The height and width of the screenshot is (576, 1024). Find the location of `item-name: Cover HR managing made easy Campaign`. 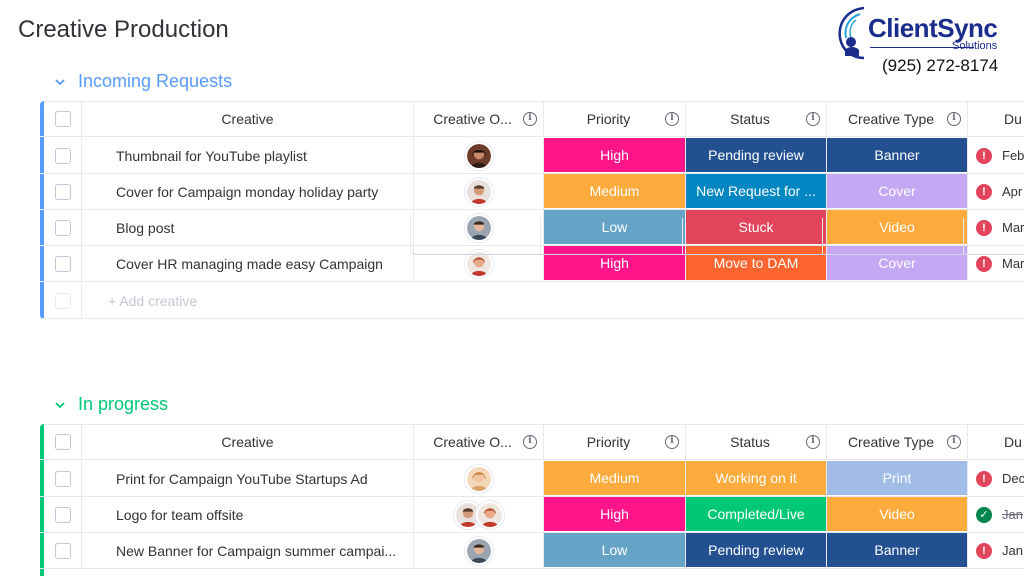

item-name: Cover HR managing made easy Campaign is located at coordinates (248, 263).